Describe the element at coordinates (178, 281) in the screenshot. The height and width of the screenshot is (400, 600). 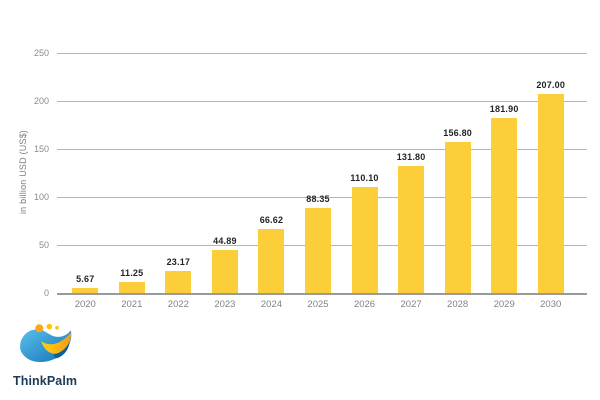
I see `bar-2022` at that location.